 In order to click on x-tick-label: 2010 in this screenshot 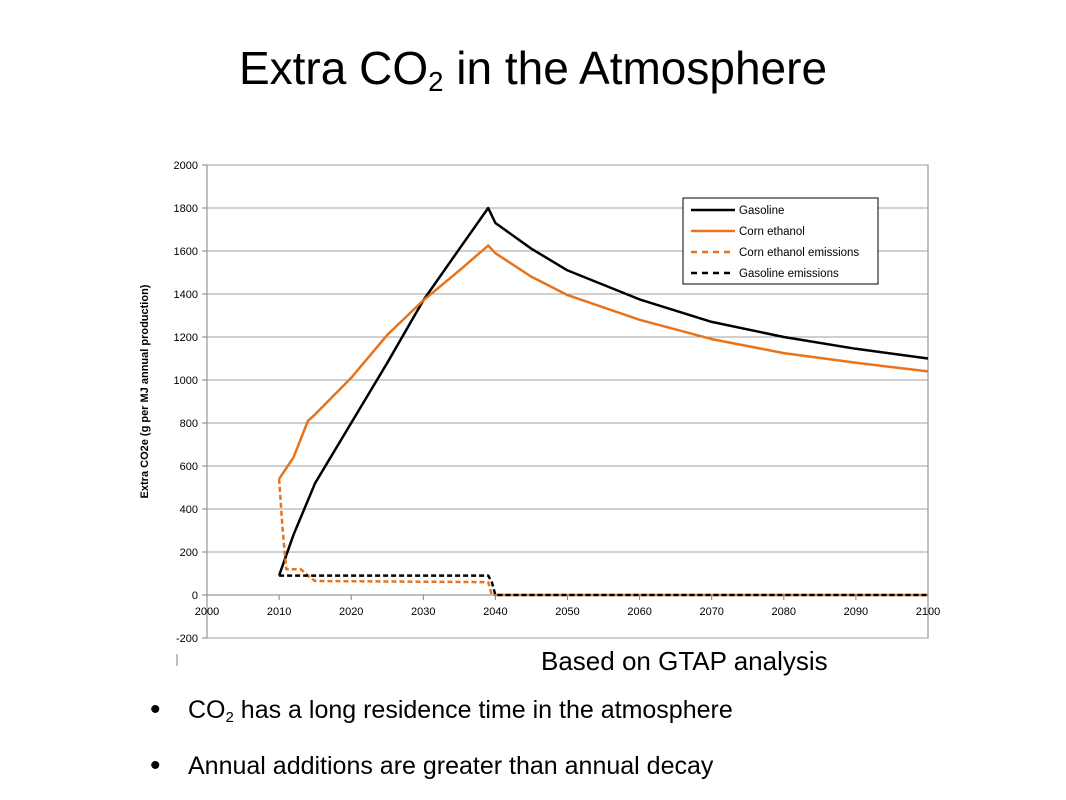, I will do `click(279, 612)`.